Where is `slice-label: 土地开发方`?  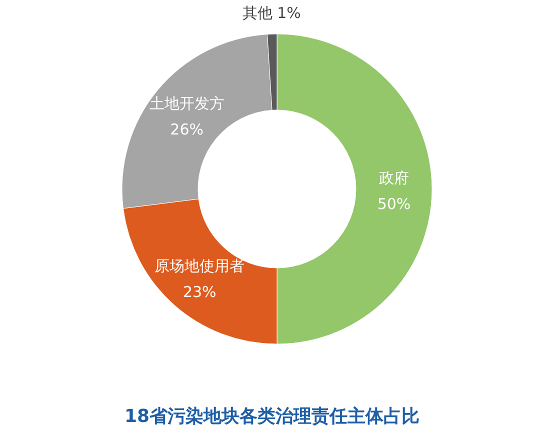 slice-label: 土地开发方 is located at coordinates (186, 103).